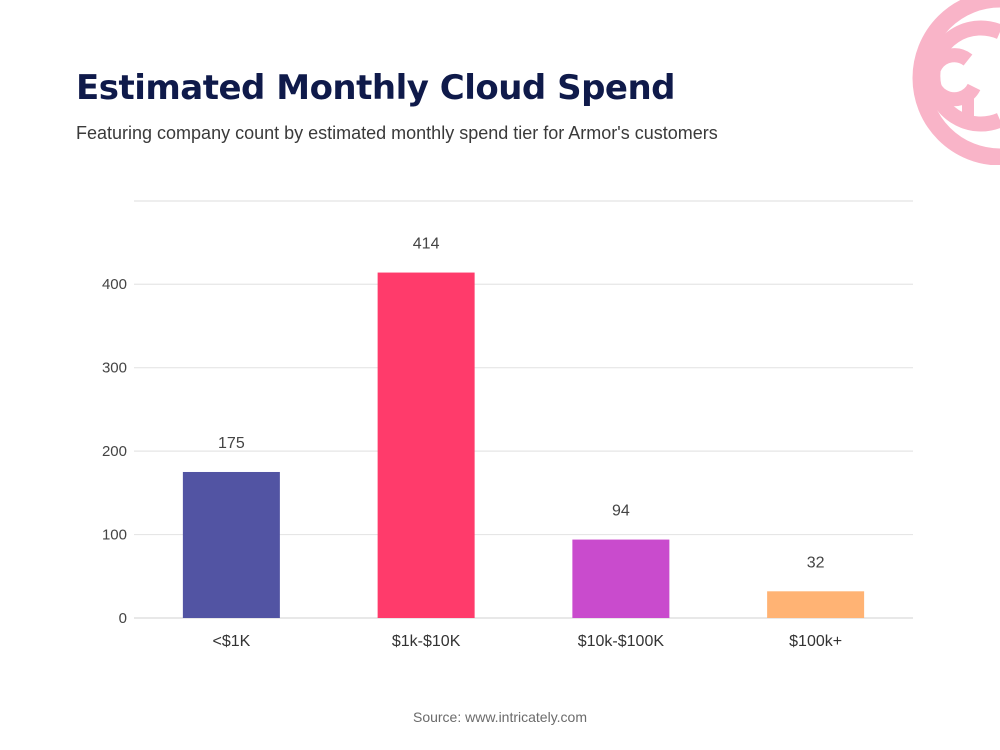  I want to click on y-tick-label: 300, so click(114, 368).